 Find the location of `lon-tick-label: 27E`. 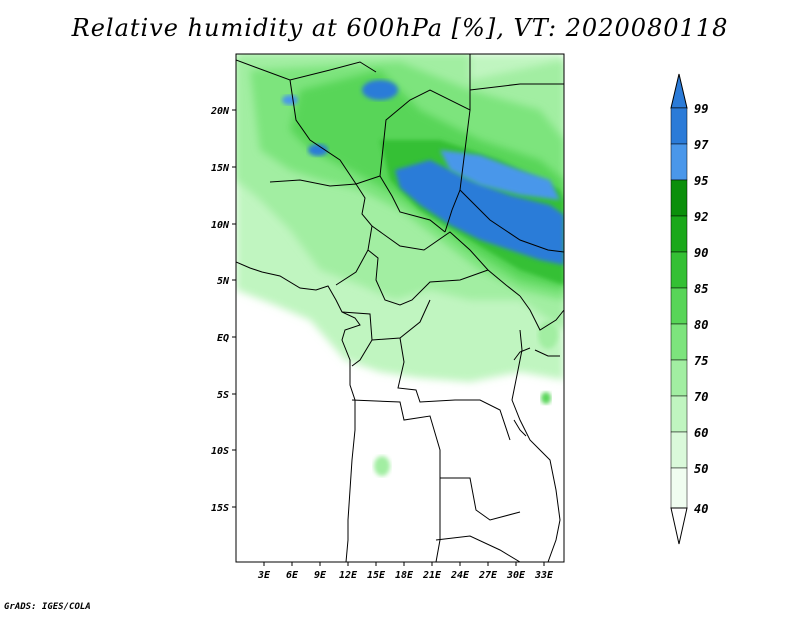

lon-tick-label: 27E is located at coordinates (488, 575).